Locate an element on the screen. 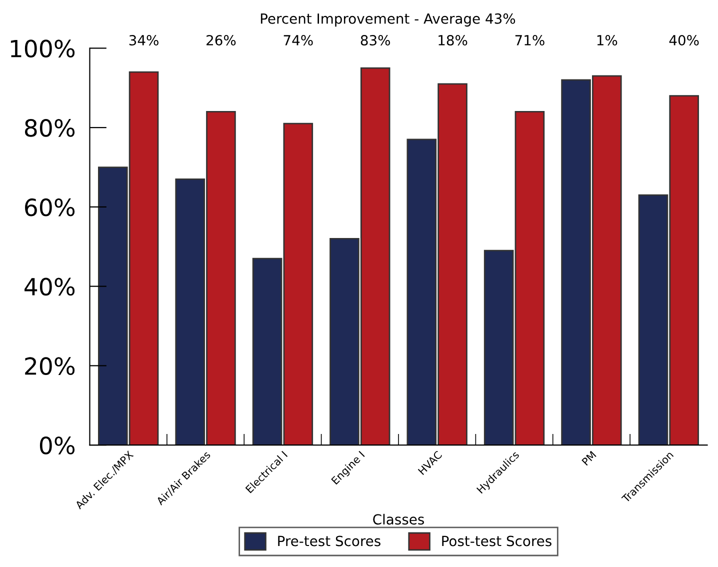  y-tick-label: 0% is located at coordinates (57, 445).